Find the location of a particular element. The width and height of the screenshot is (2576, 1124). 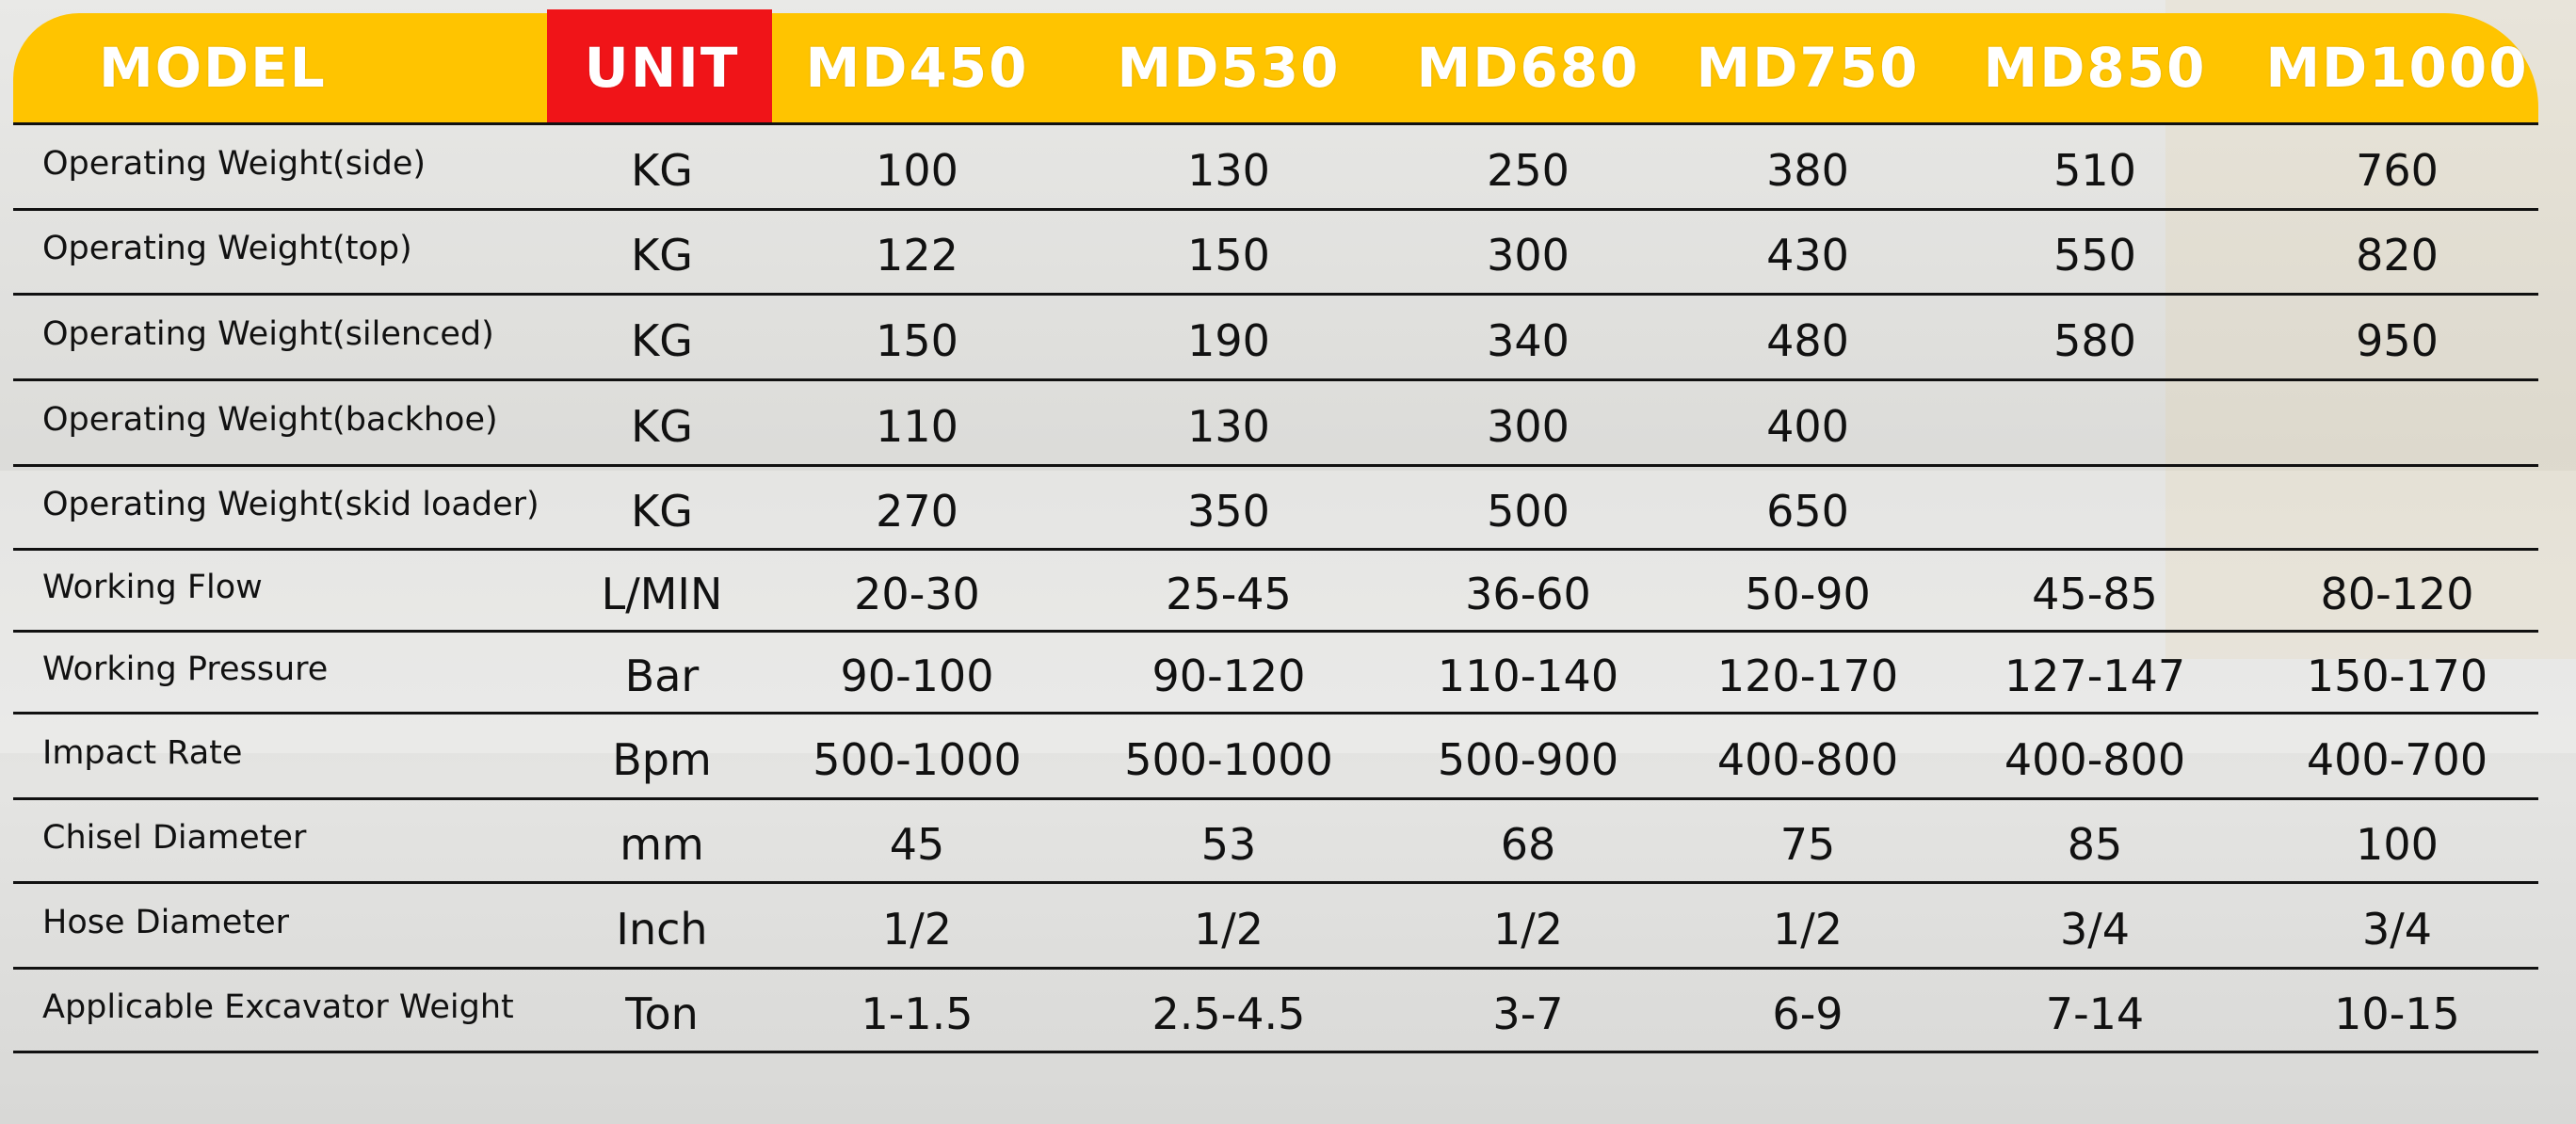

value-cell: 6-9 is located at coordinates (1807, 1013).